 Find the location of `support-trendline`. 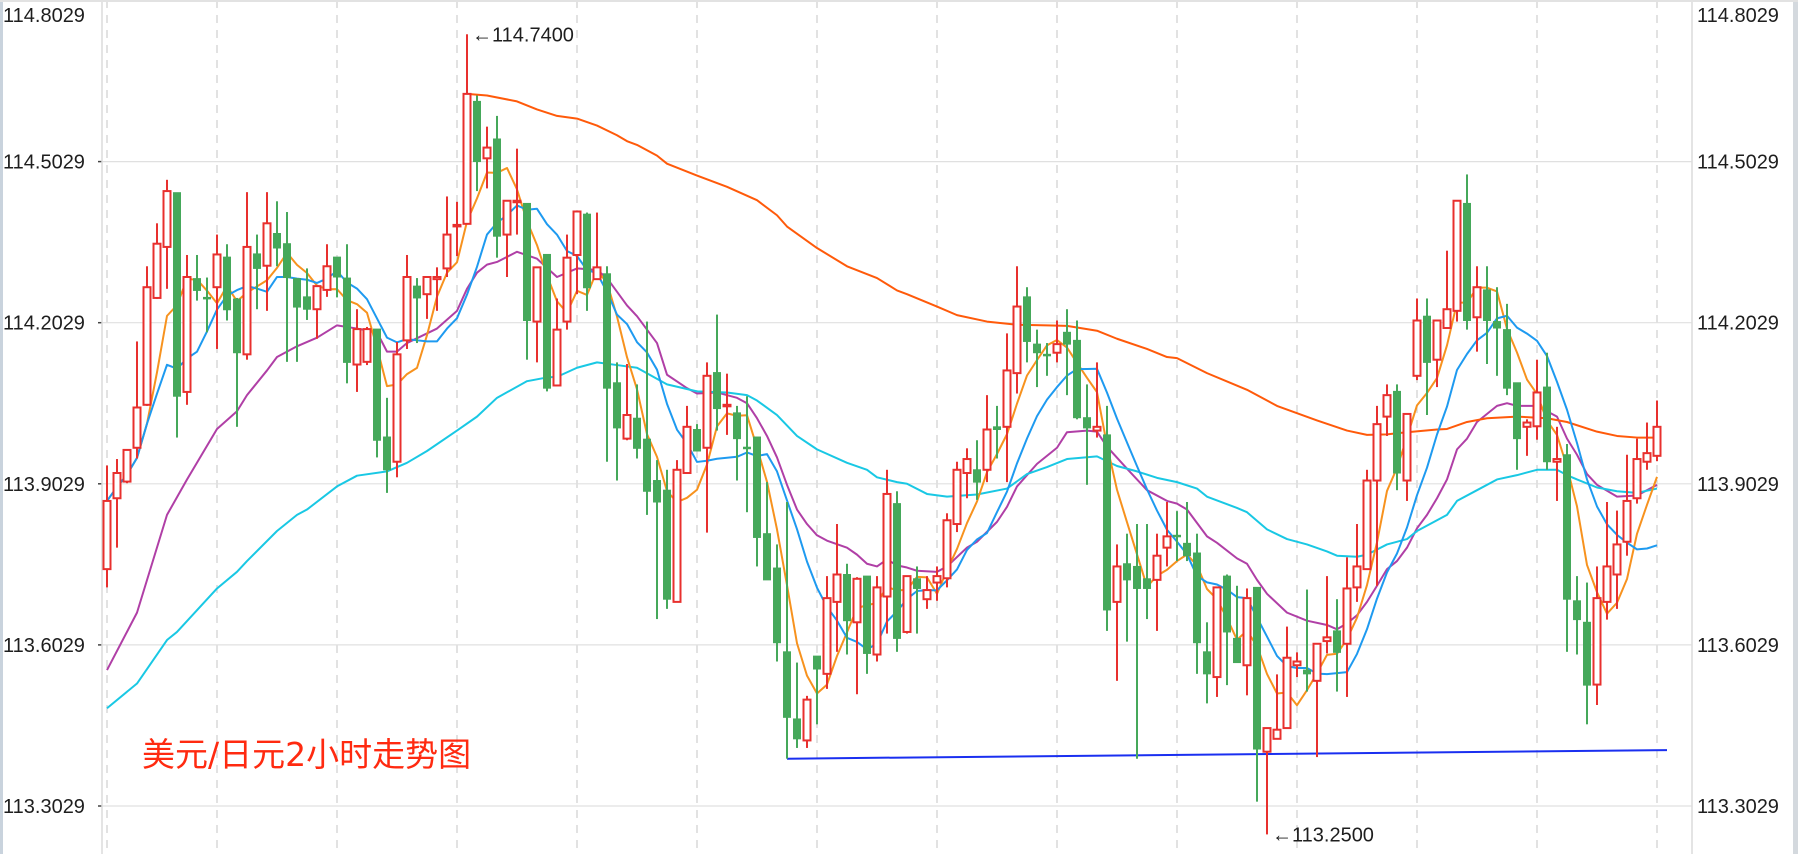

support-trendline is located at coordinates (1227, 754).